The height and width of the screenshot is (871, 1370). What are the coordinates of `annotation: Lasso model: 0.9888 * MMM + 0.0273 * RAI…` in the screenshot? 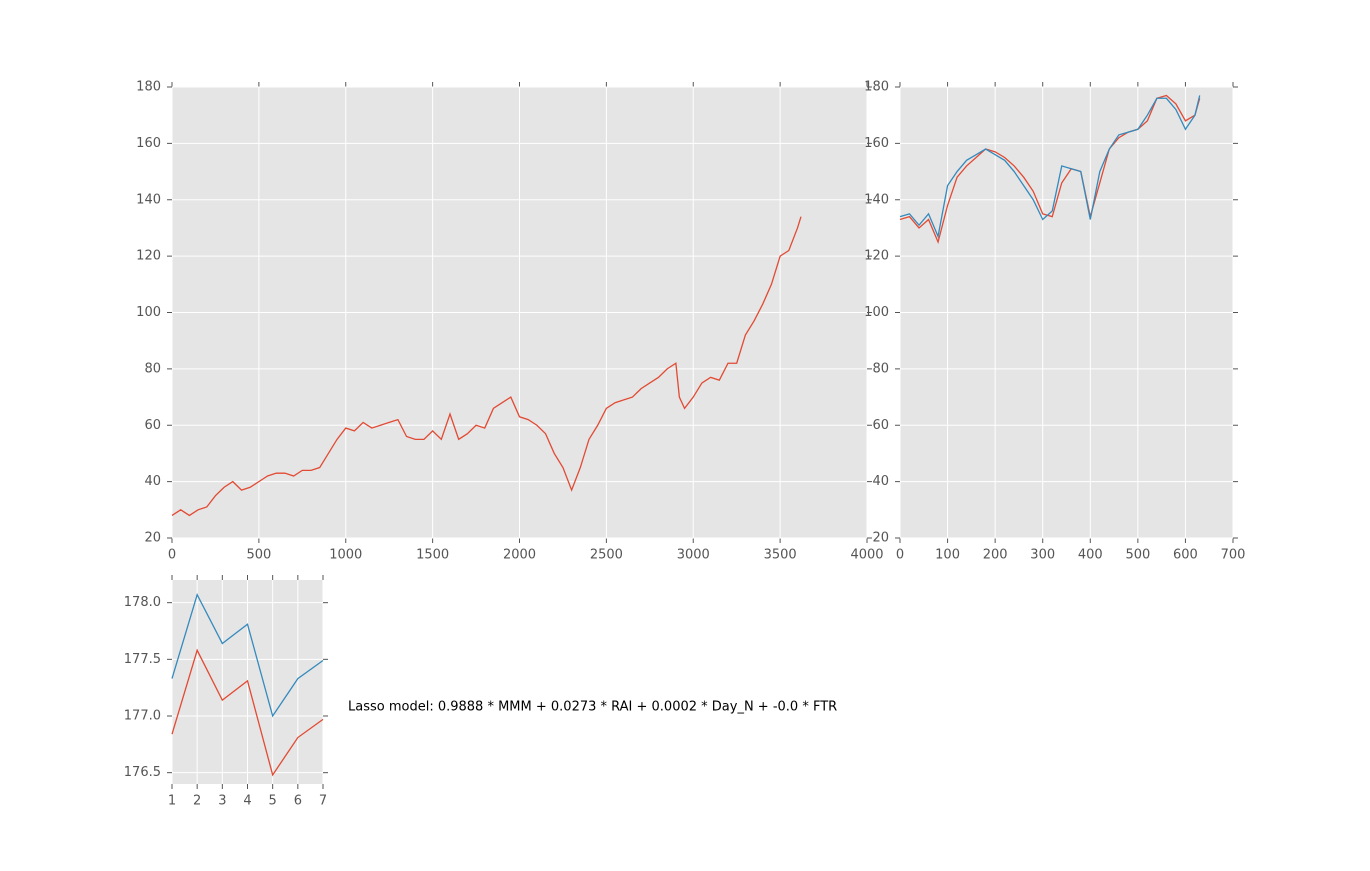 It's located at (592, 707).